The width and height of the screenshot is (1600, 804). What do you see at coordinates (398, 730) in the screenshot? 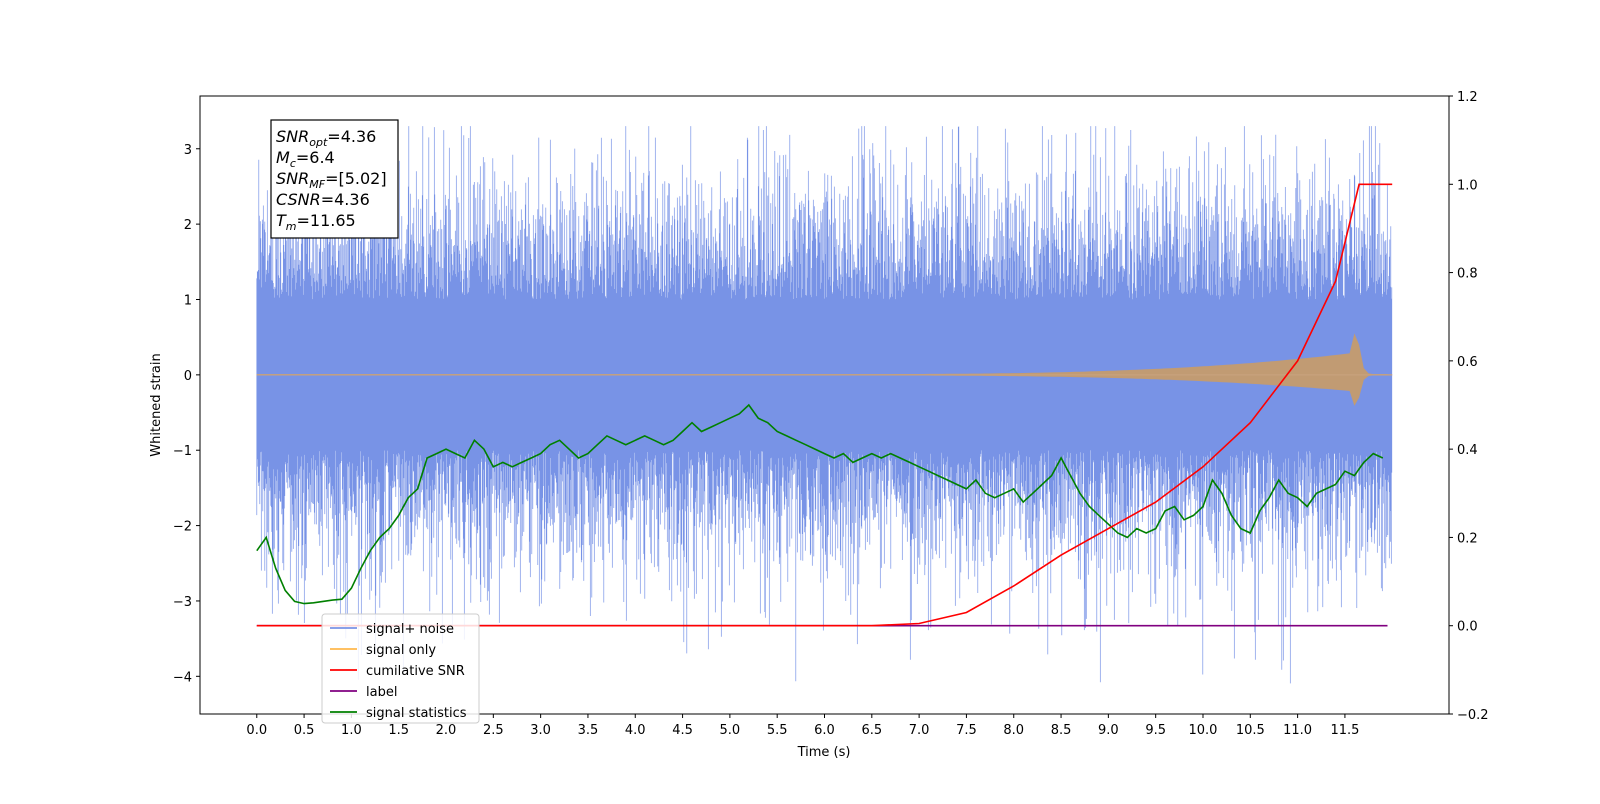
I see `x-tick-label: 1.5` at bounding box center [398, 730].